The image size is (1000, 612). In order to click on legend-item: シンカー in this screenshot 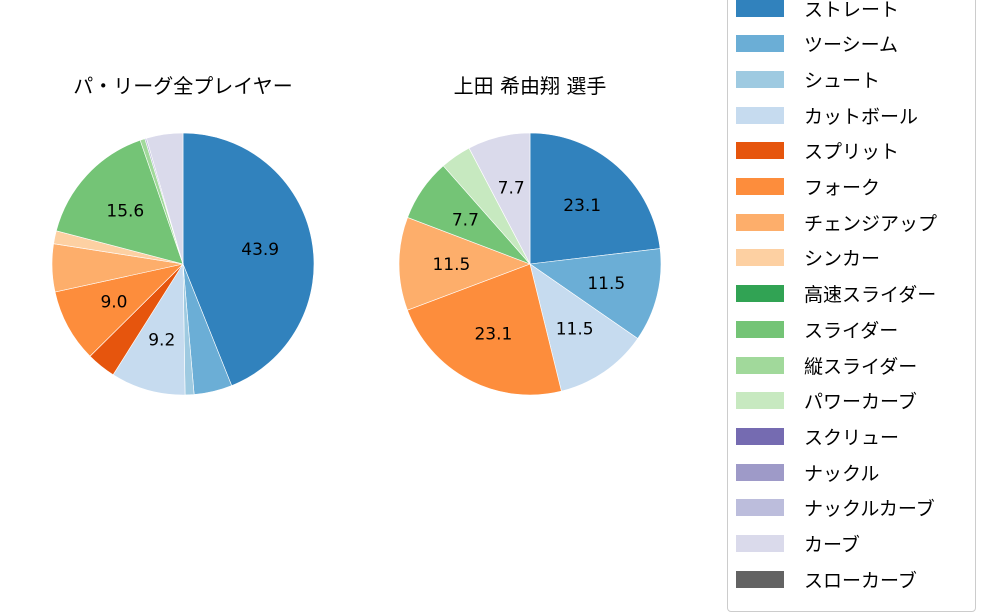, I will do `click(808, 259)`.